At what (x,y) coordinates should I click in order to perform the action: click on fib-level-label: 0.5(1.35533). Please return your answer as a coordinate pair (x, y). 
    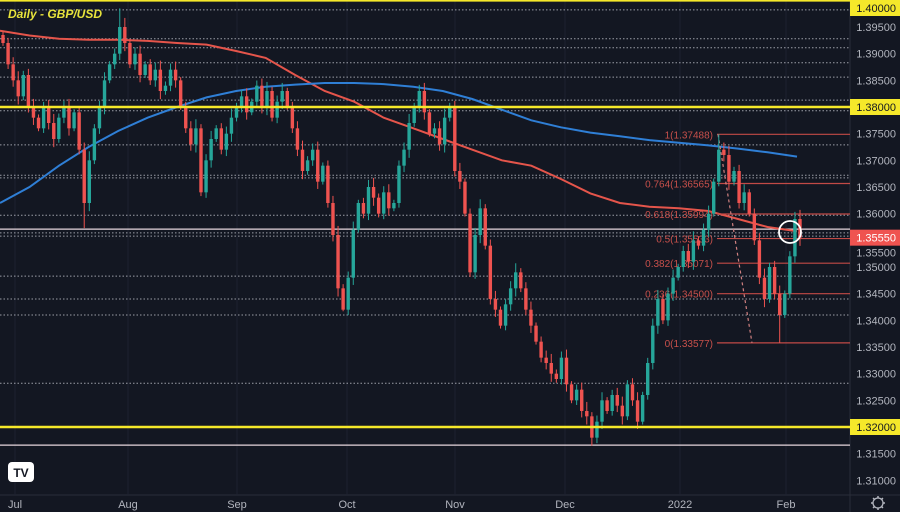
    Looking at the image, I should click on (684, 240).